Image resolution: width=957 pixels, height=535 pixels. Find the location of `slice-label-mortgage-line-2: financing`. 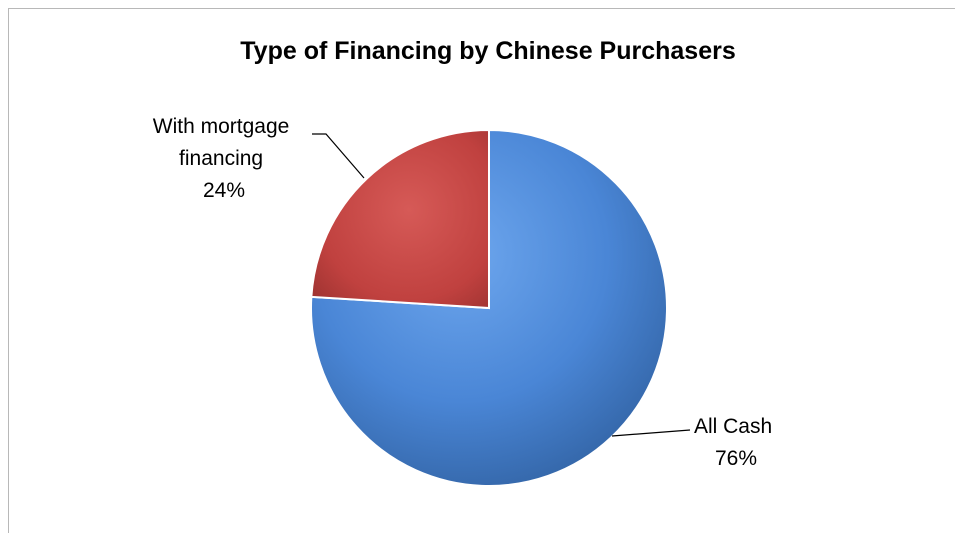

slice-label-mortgage-line-2: financing is located at coordinates (221, 158).